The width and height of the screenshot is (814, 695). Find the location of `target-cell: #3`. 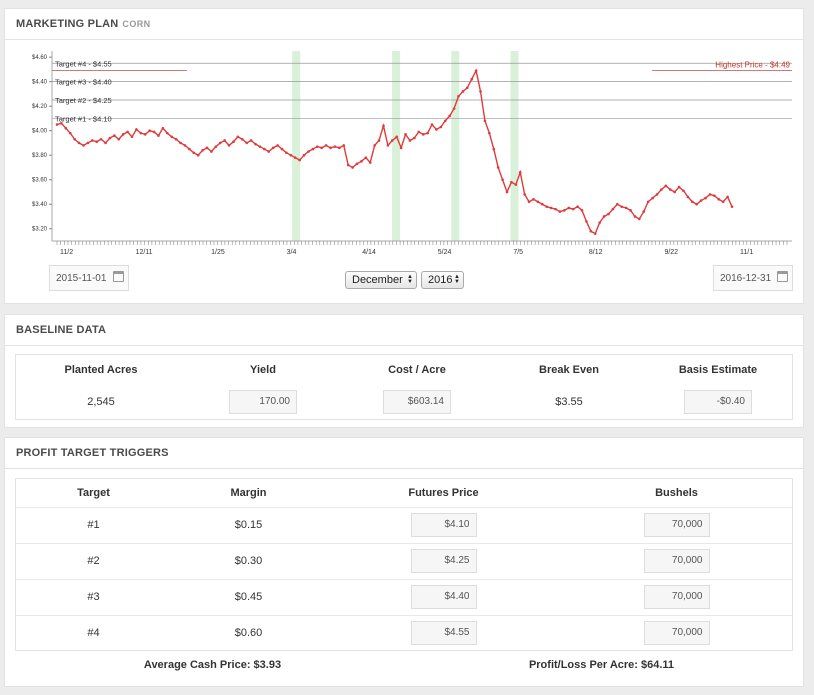

target-cell: #3 is located at coordinates (93, 597).